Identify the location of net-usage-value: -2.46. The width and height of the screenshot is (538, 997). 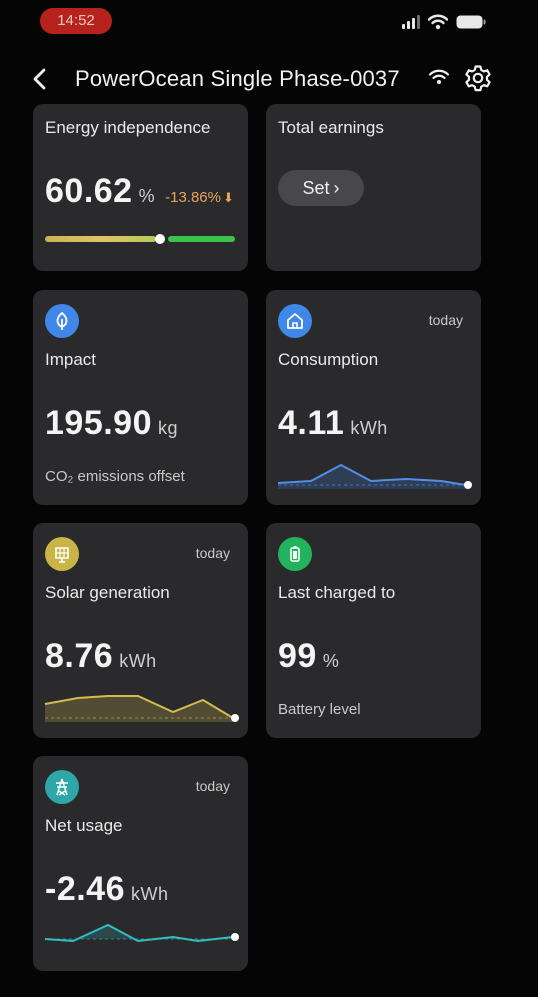
(85, 889).